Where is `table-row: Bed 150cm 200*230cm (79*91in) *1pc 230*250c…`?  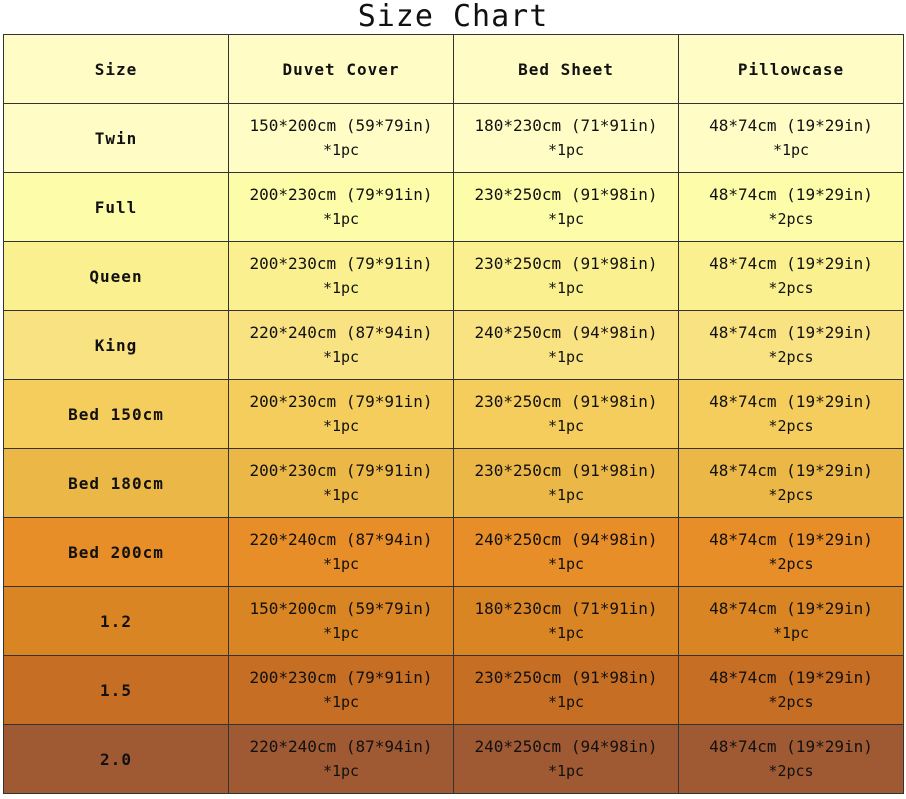
table-row: Bed 150cm 200*230cm (79*91in) *1pc 230*250c… is located at coordinates (453, 414).